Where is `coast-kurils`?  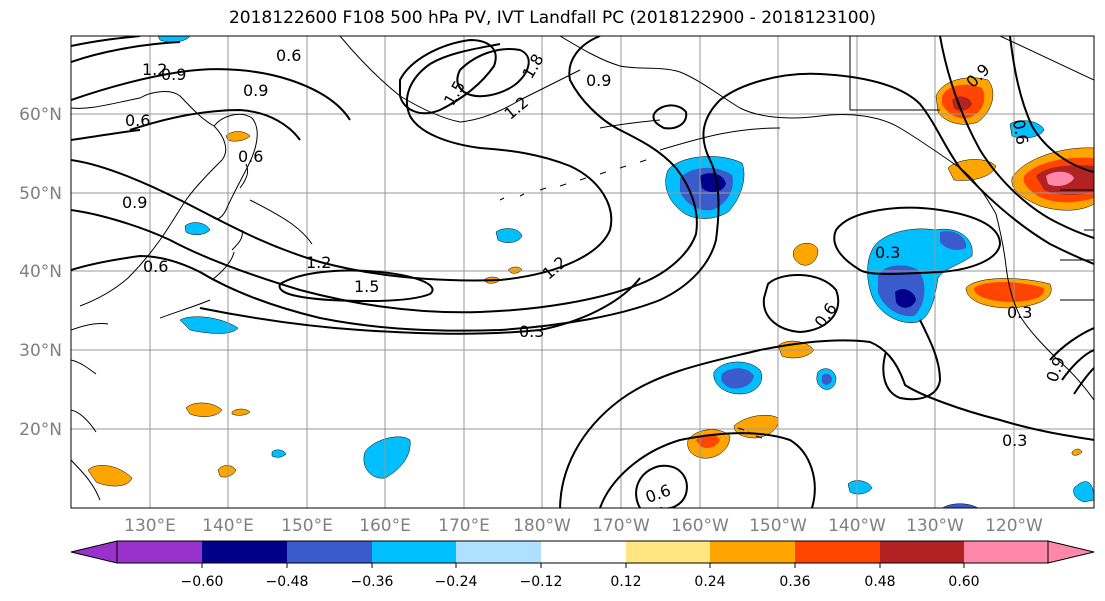 coast-kurils is located at coordinates (281, 222).